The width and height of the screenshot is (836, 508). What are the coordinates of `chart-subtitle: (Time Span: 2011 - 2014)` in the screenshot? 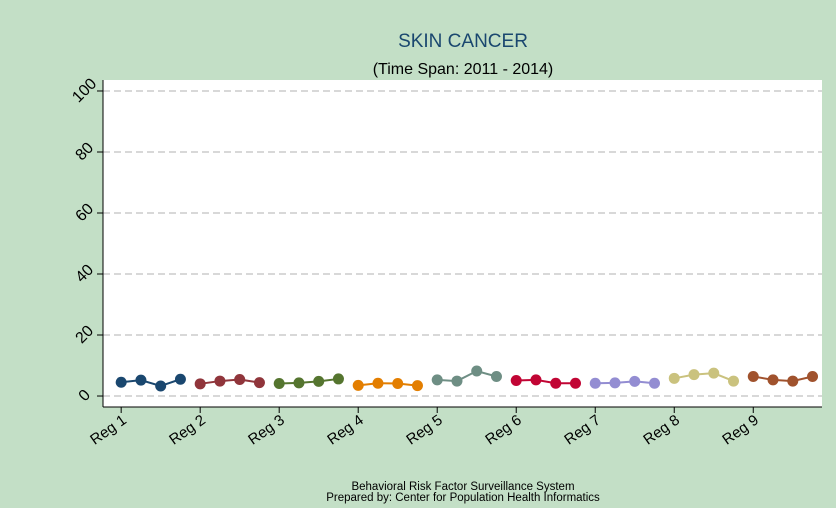 It's located at (463, 69).